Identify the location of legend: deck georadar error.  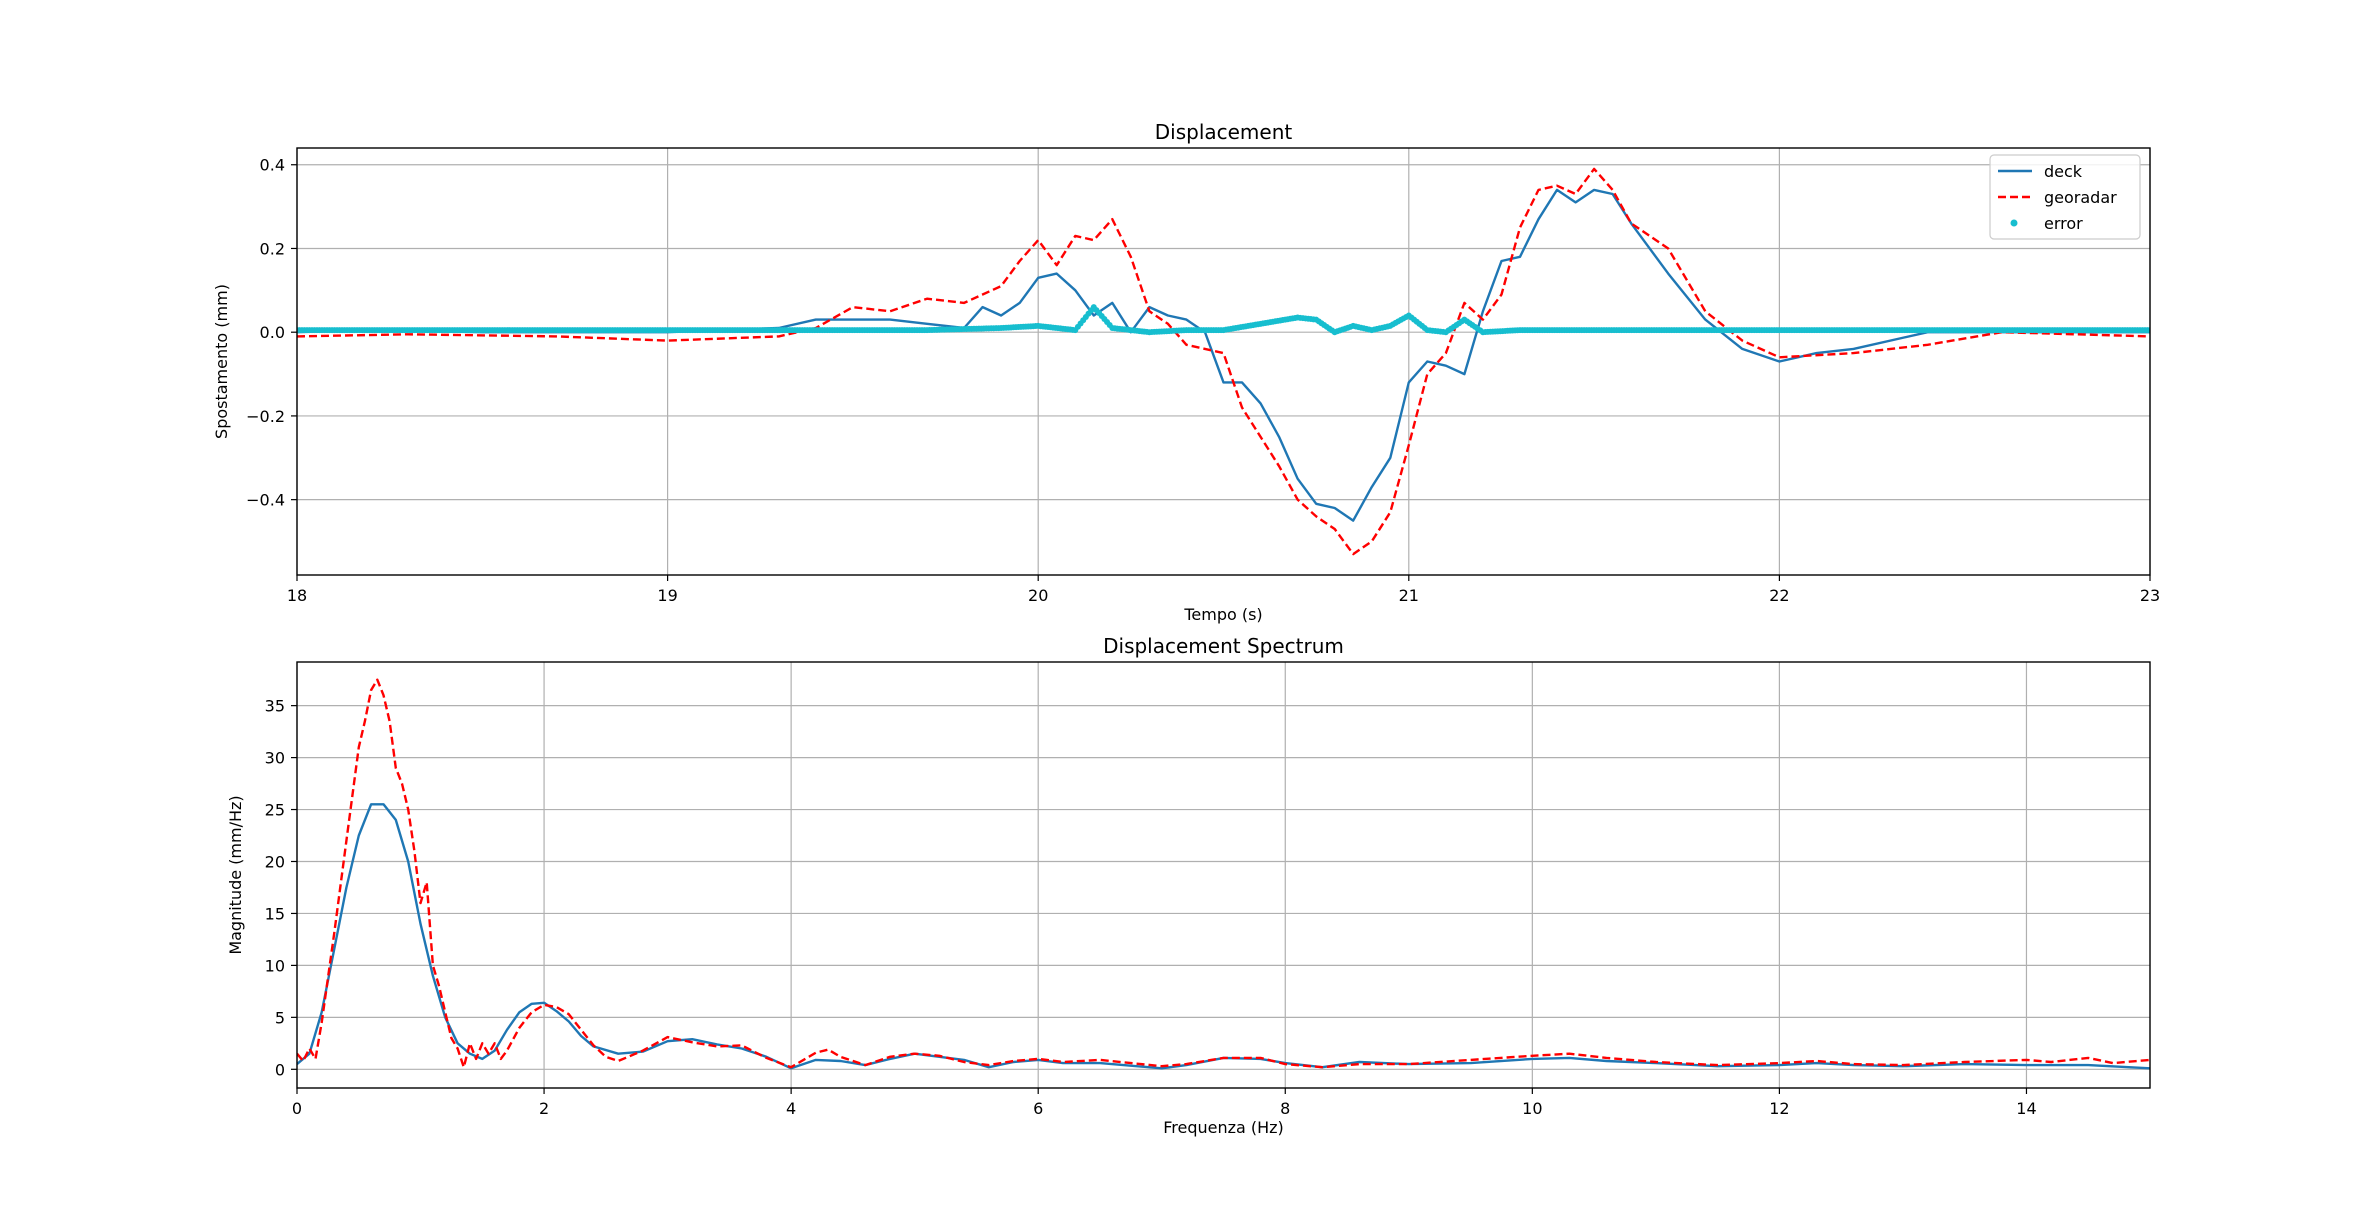
(2065, 197).